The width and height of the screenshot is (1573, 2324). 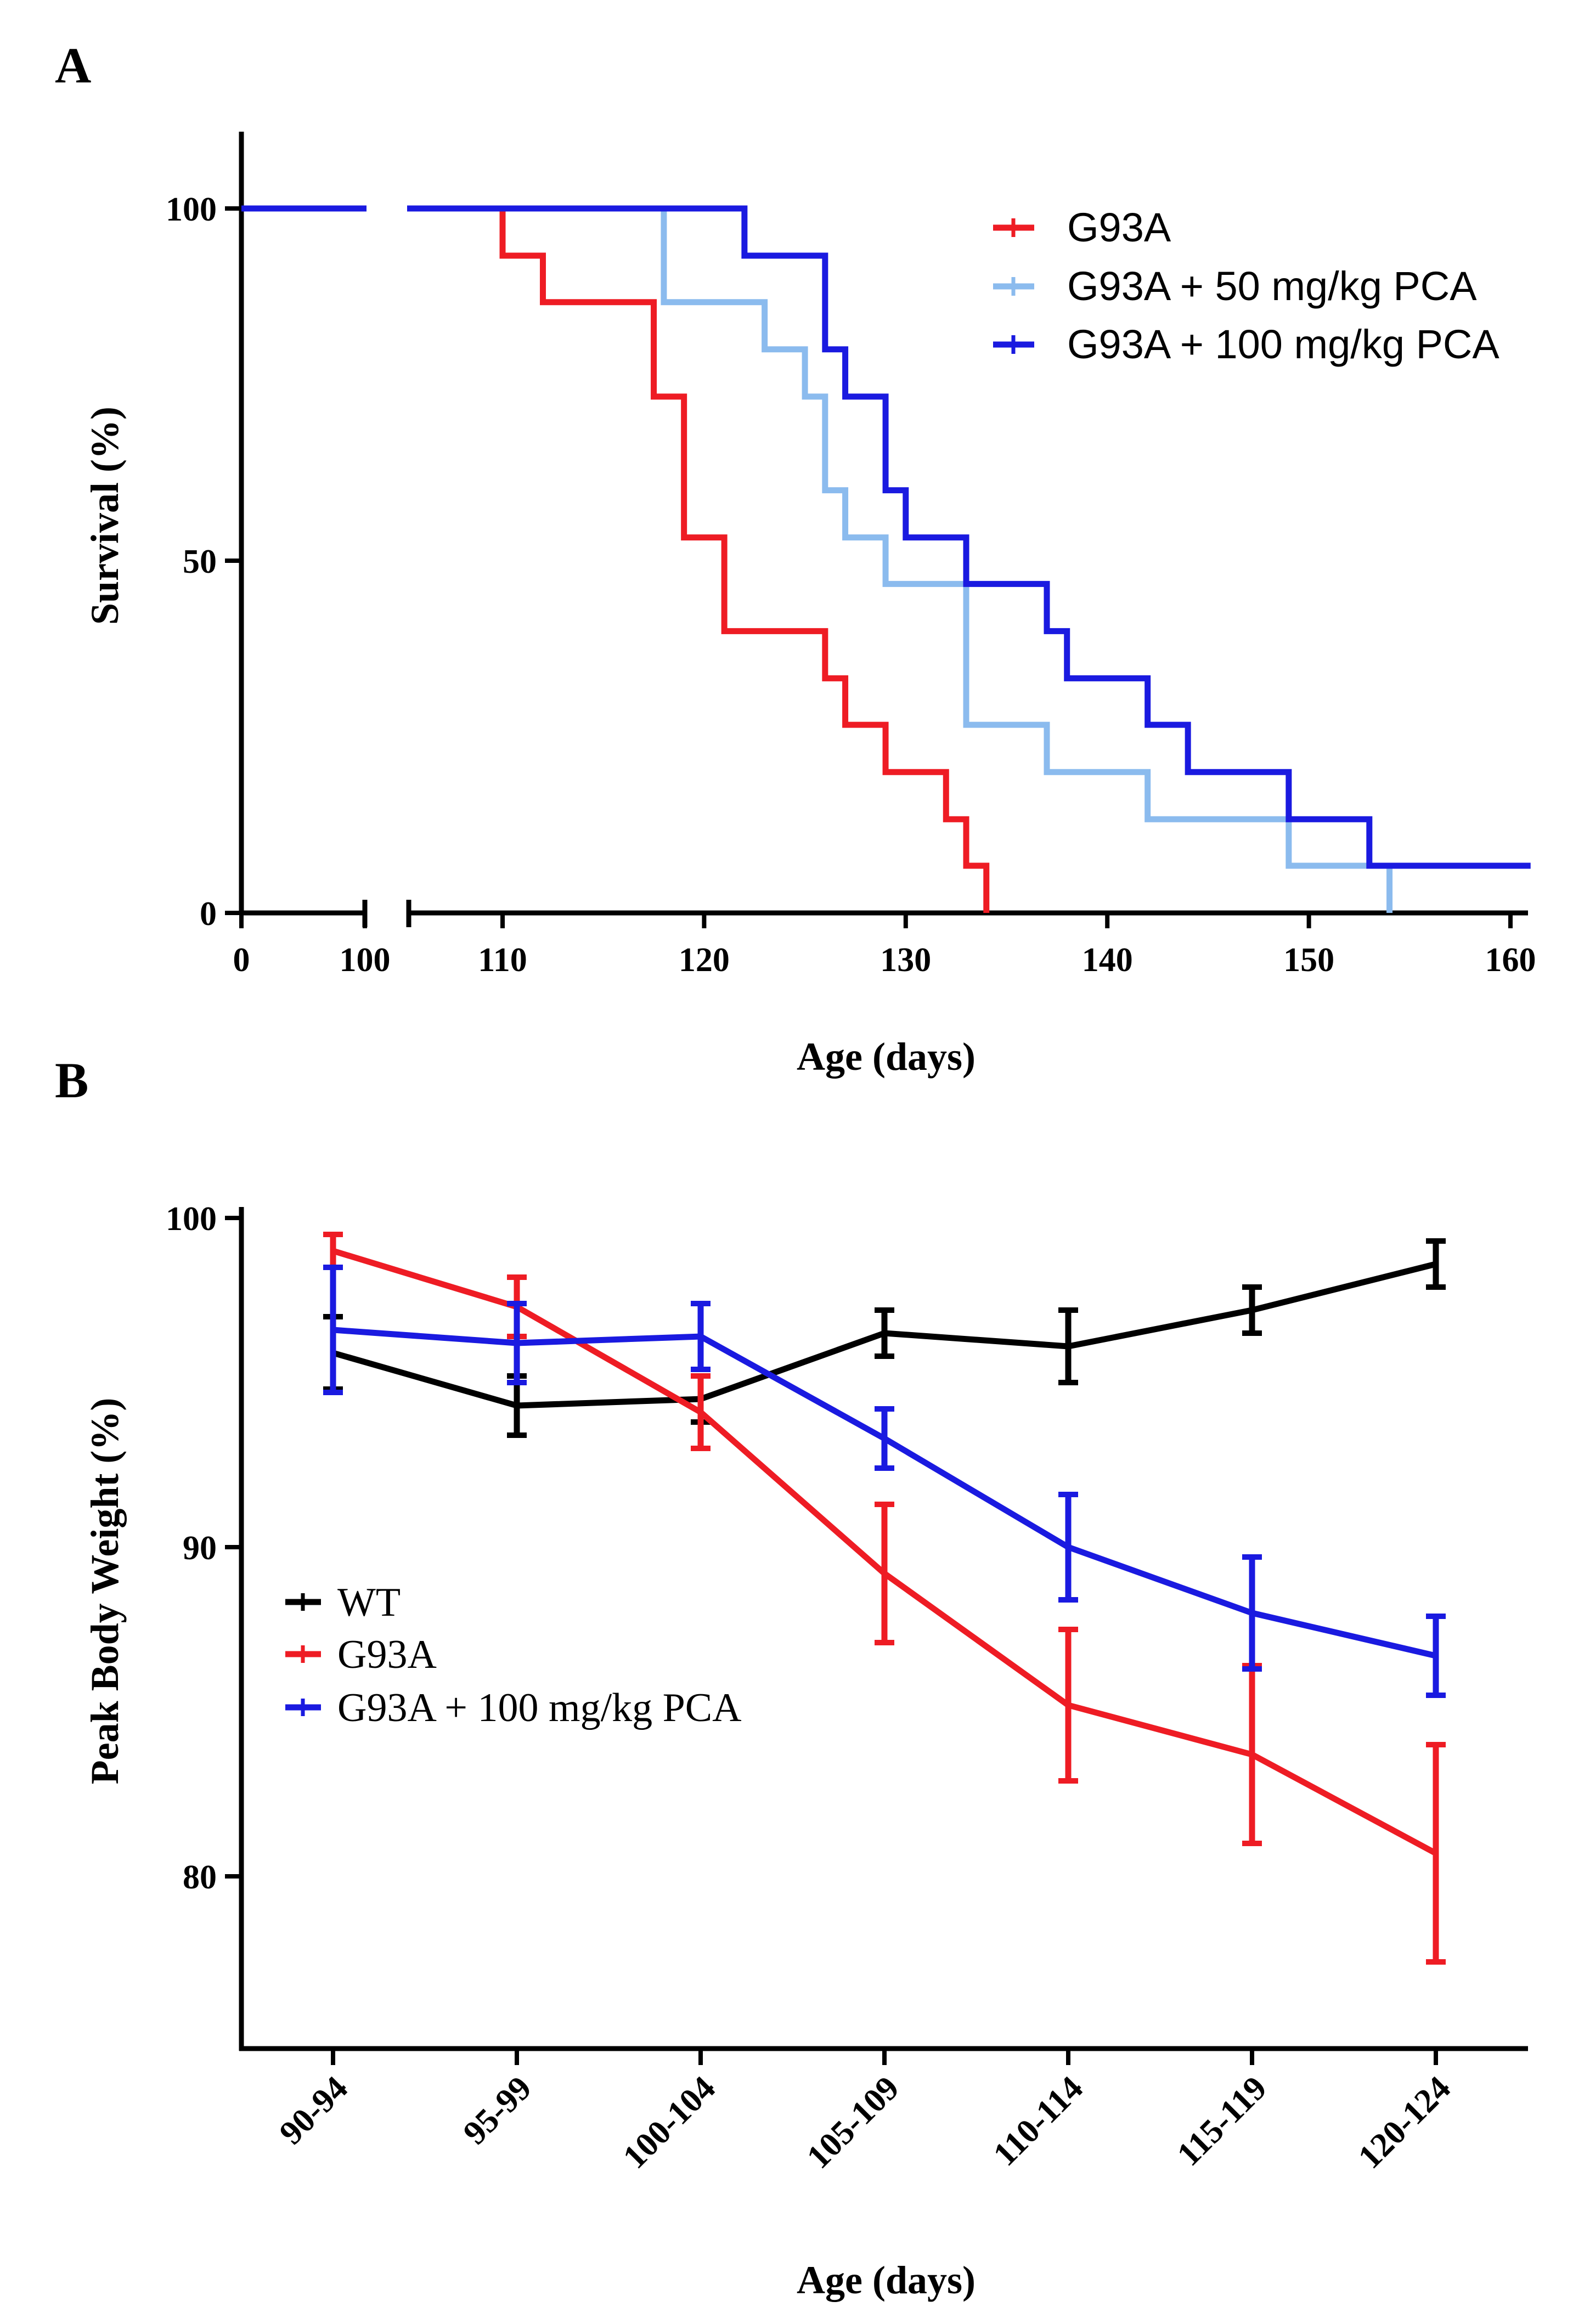 I want to click on panel-b-y-tick-label: 80, so click(x=200, y=1877).